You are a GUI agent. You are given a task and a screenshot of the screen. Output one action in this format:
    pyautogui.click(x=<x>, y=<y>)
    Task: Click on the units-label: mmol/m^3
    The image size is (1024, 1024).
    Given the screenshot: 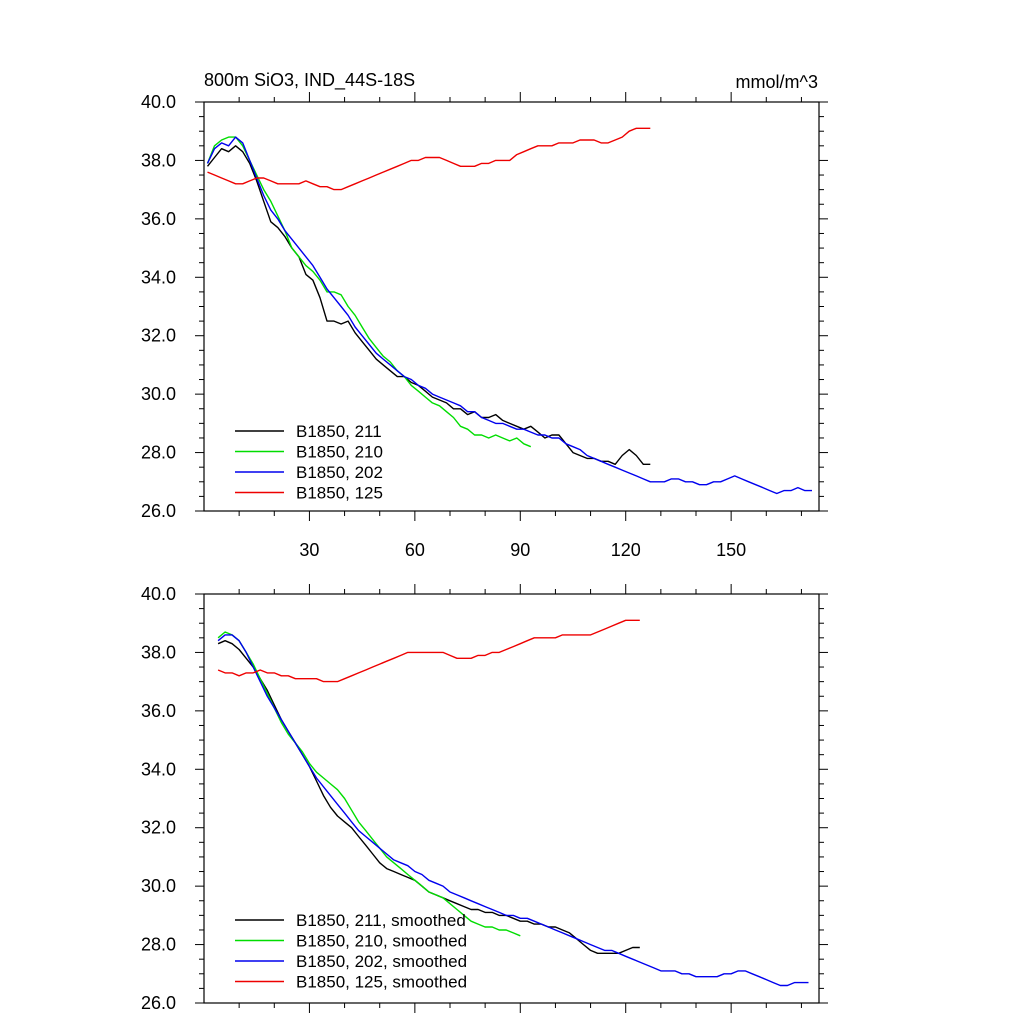 What is the action you would take?
    pyautogui.click(x=777, y=82)
    